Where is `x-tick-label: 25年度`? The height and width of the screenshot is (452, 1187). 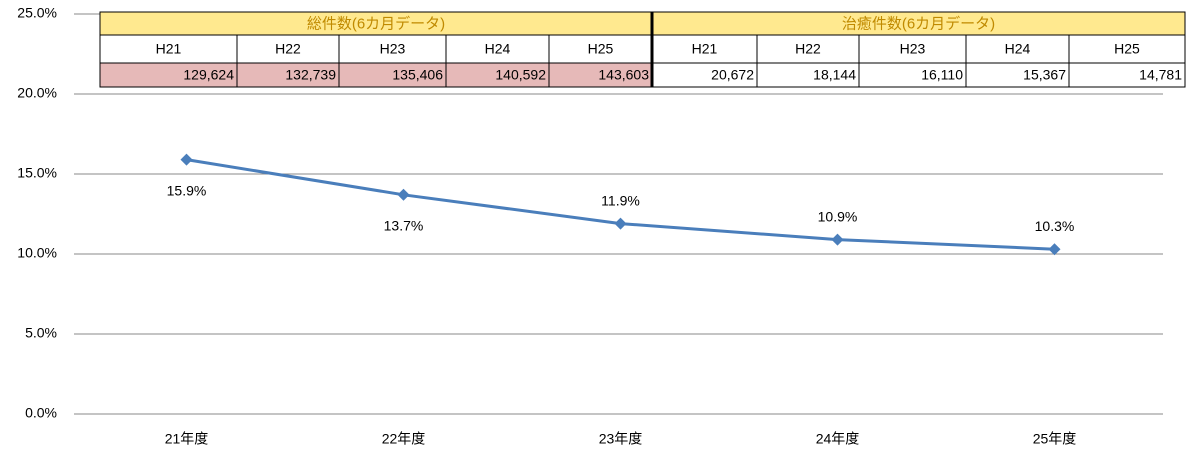 x-tick-label: 25年度 is located at coordinates (1055, 439).